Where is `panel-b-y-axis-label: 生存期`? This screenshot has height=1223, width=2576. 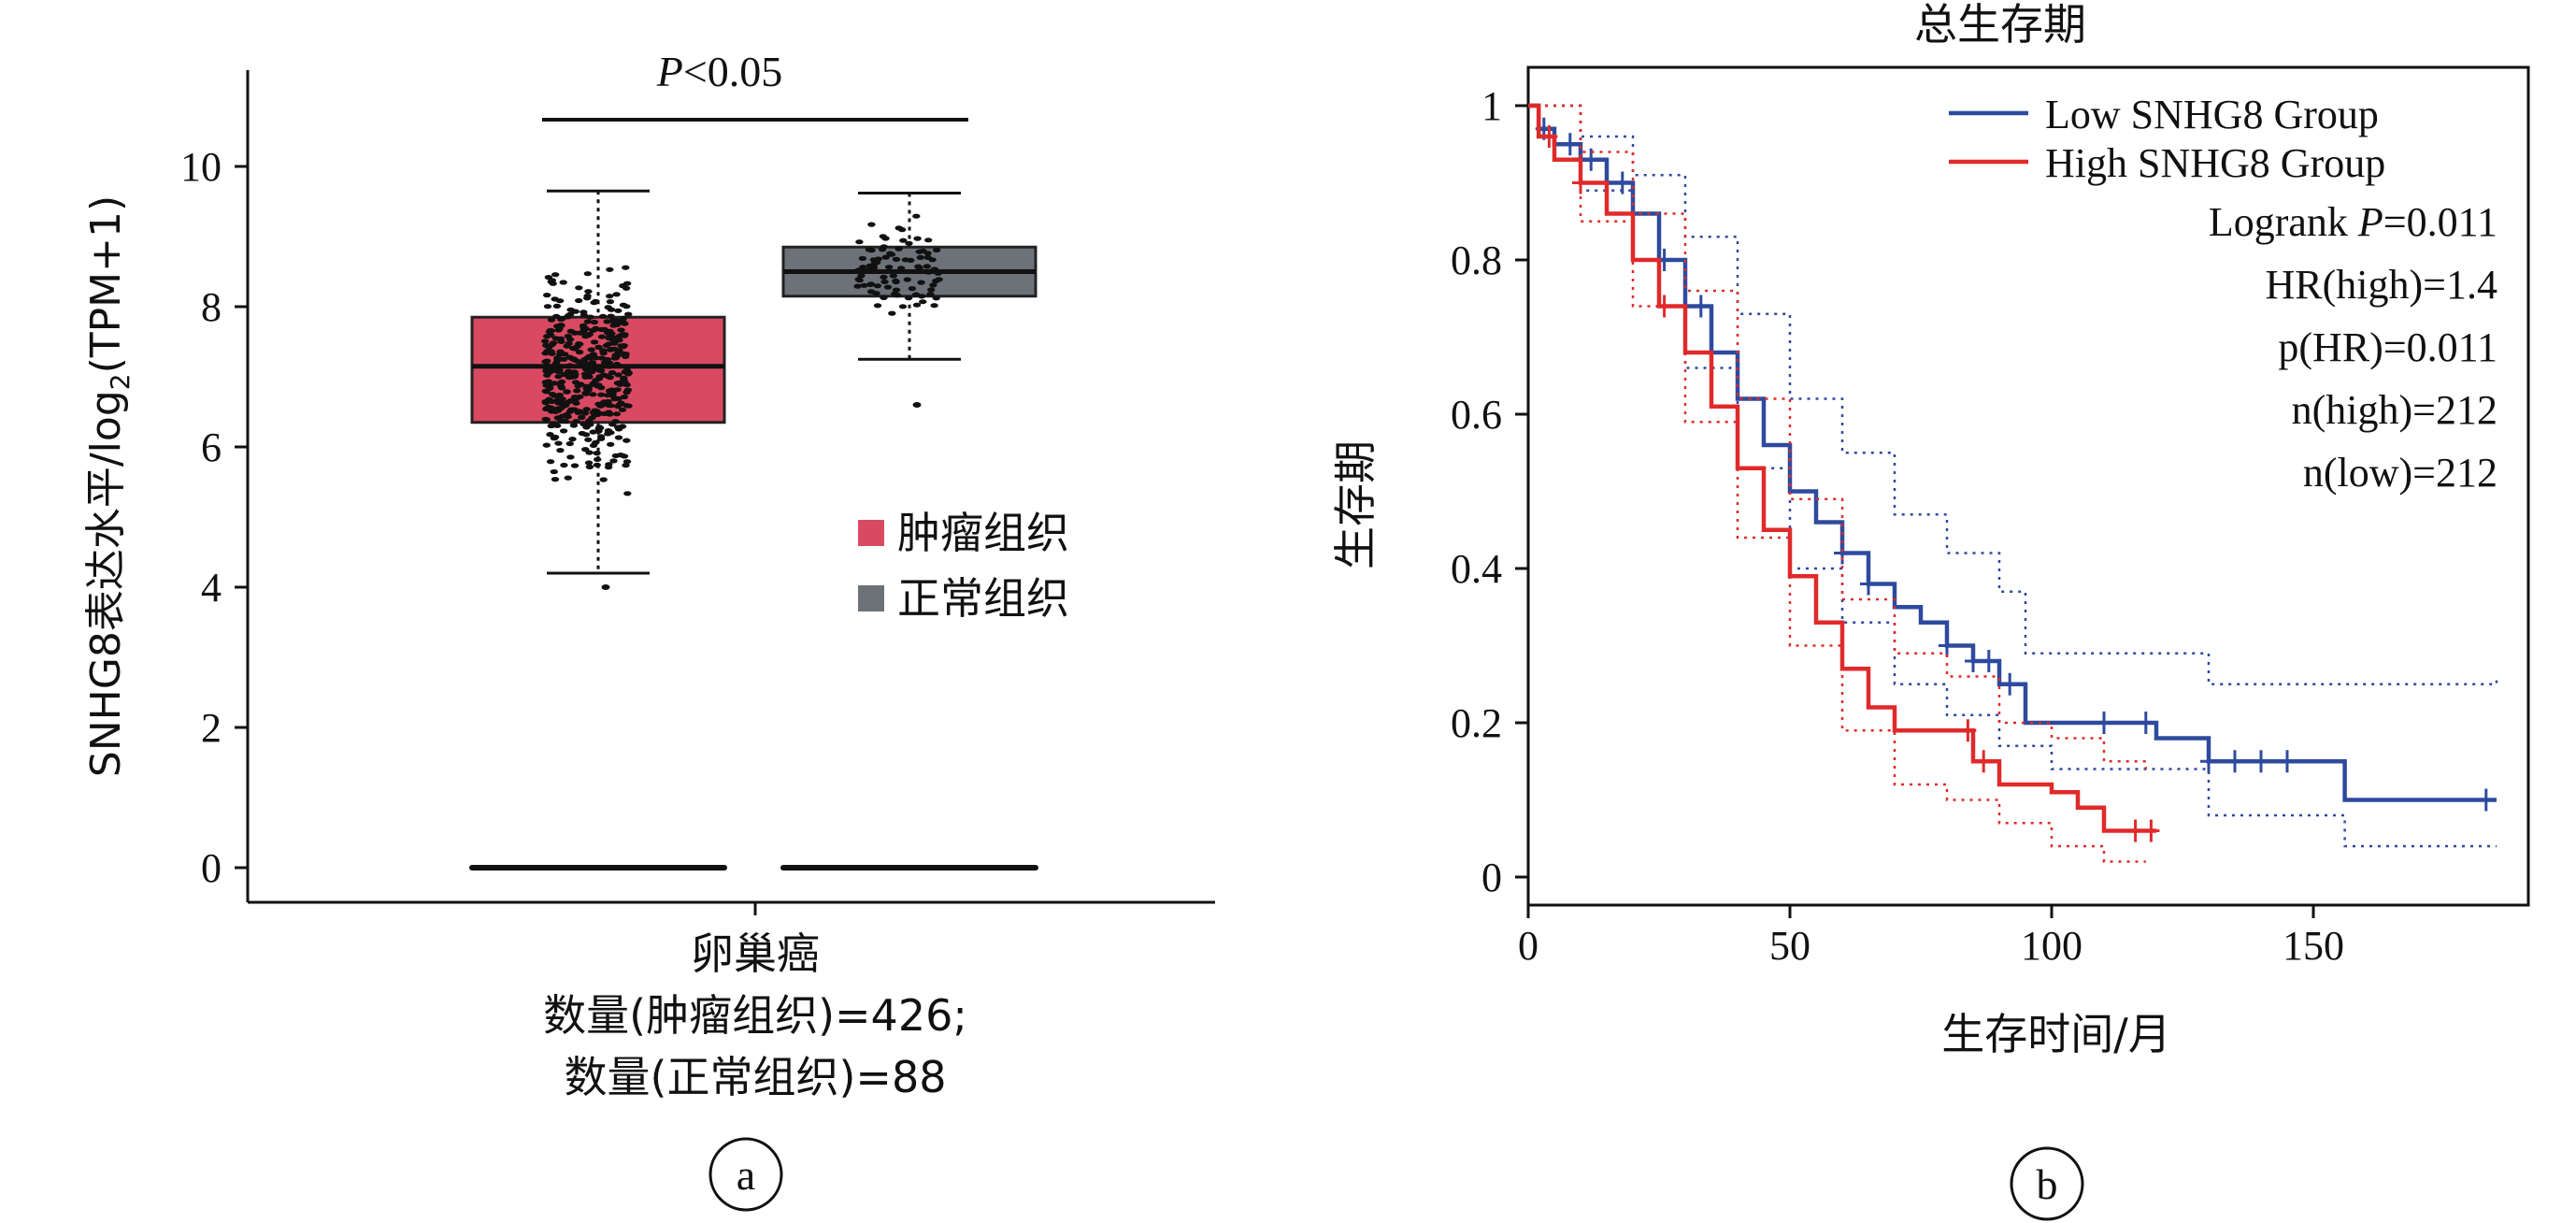
panel-b-y-axis-label: 生存期 is located at coordinates (1355, 504).